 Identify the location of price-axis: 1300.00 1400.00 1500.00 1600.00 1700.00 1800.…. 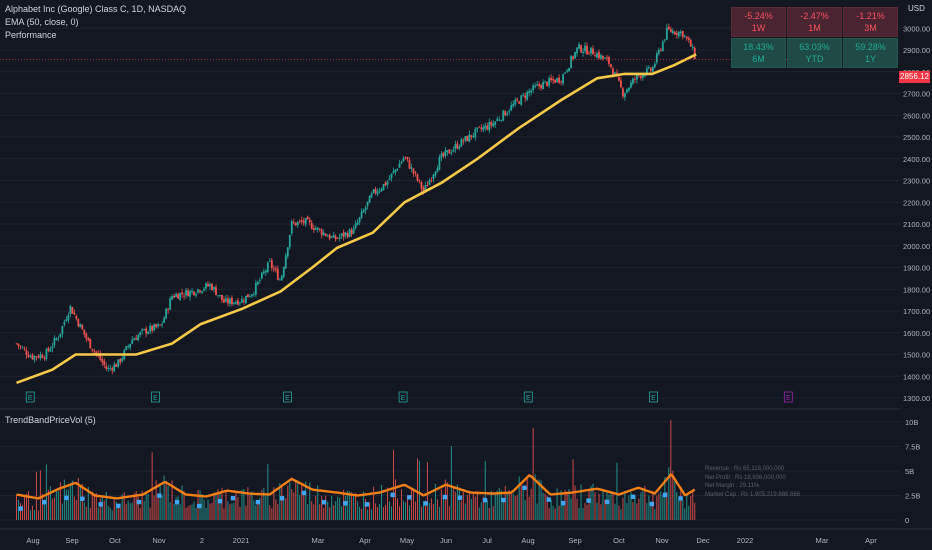
(916, 275).